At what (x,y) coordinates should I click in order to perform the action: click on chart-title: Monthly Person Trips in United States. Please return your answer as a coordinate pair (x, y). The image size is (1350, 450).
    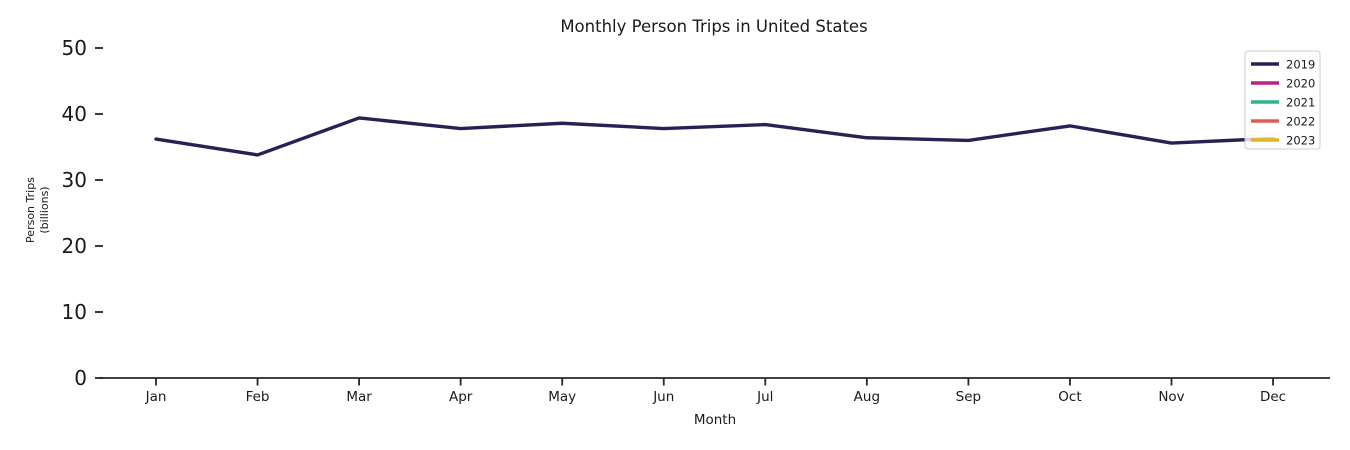
    Looking at the image, I should click on (713, 26).